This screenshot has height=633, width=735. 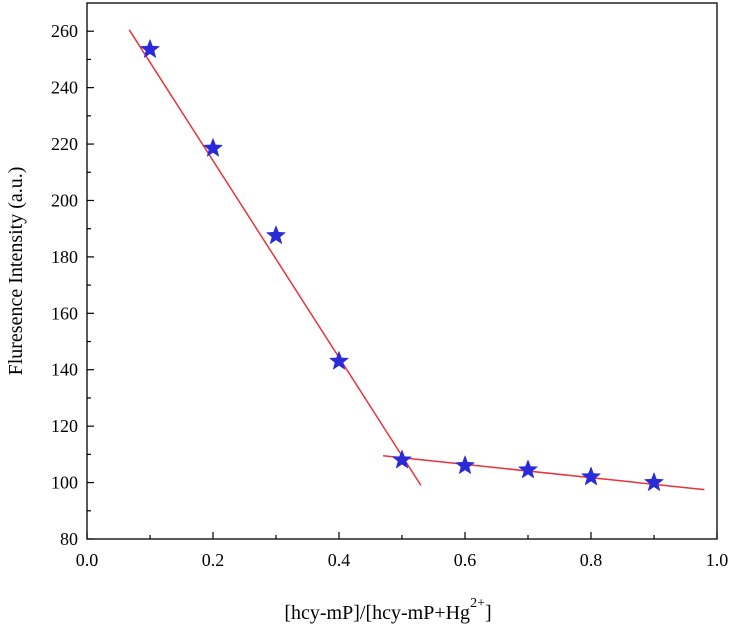 I want to click on y-tick-label: 260, so click(x=64, y=31).